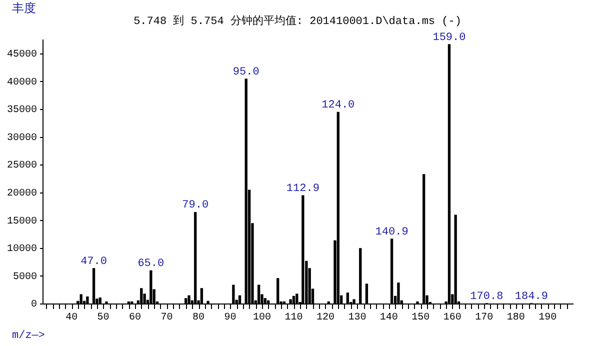 This screenshot has width=595, height=346. I want to click on x-tick-label: 100, so click(261, 318).